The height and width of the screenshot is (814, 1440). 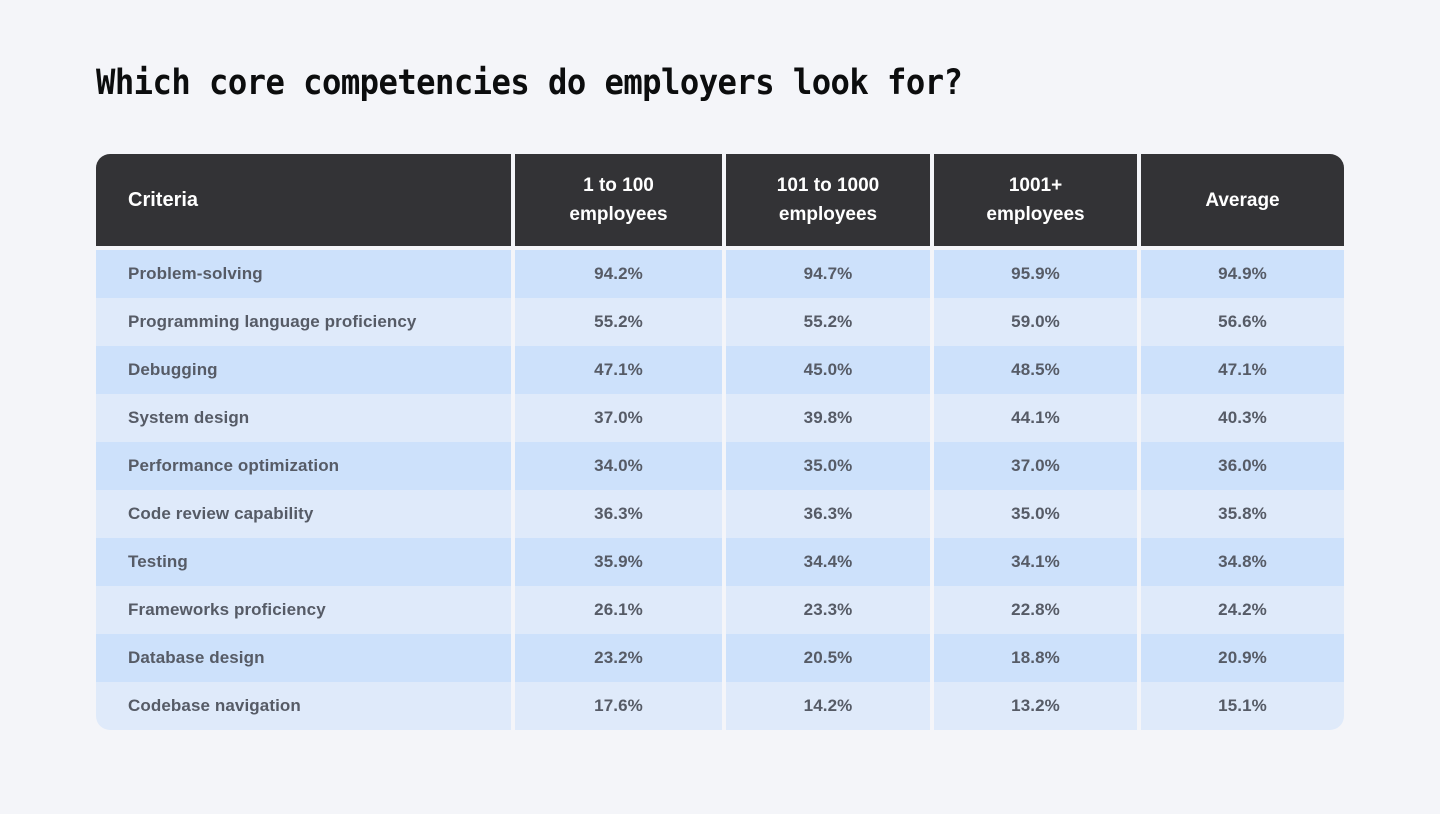 I want to click on criteria-cell: Debugging, so click(x=303, y=370).